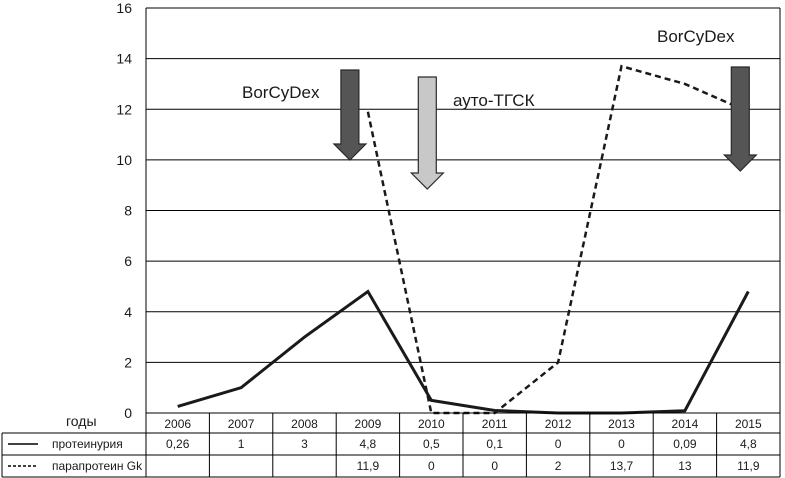  I want to click on data-label: 0,1, so click(494, 444).